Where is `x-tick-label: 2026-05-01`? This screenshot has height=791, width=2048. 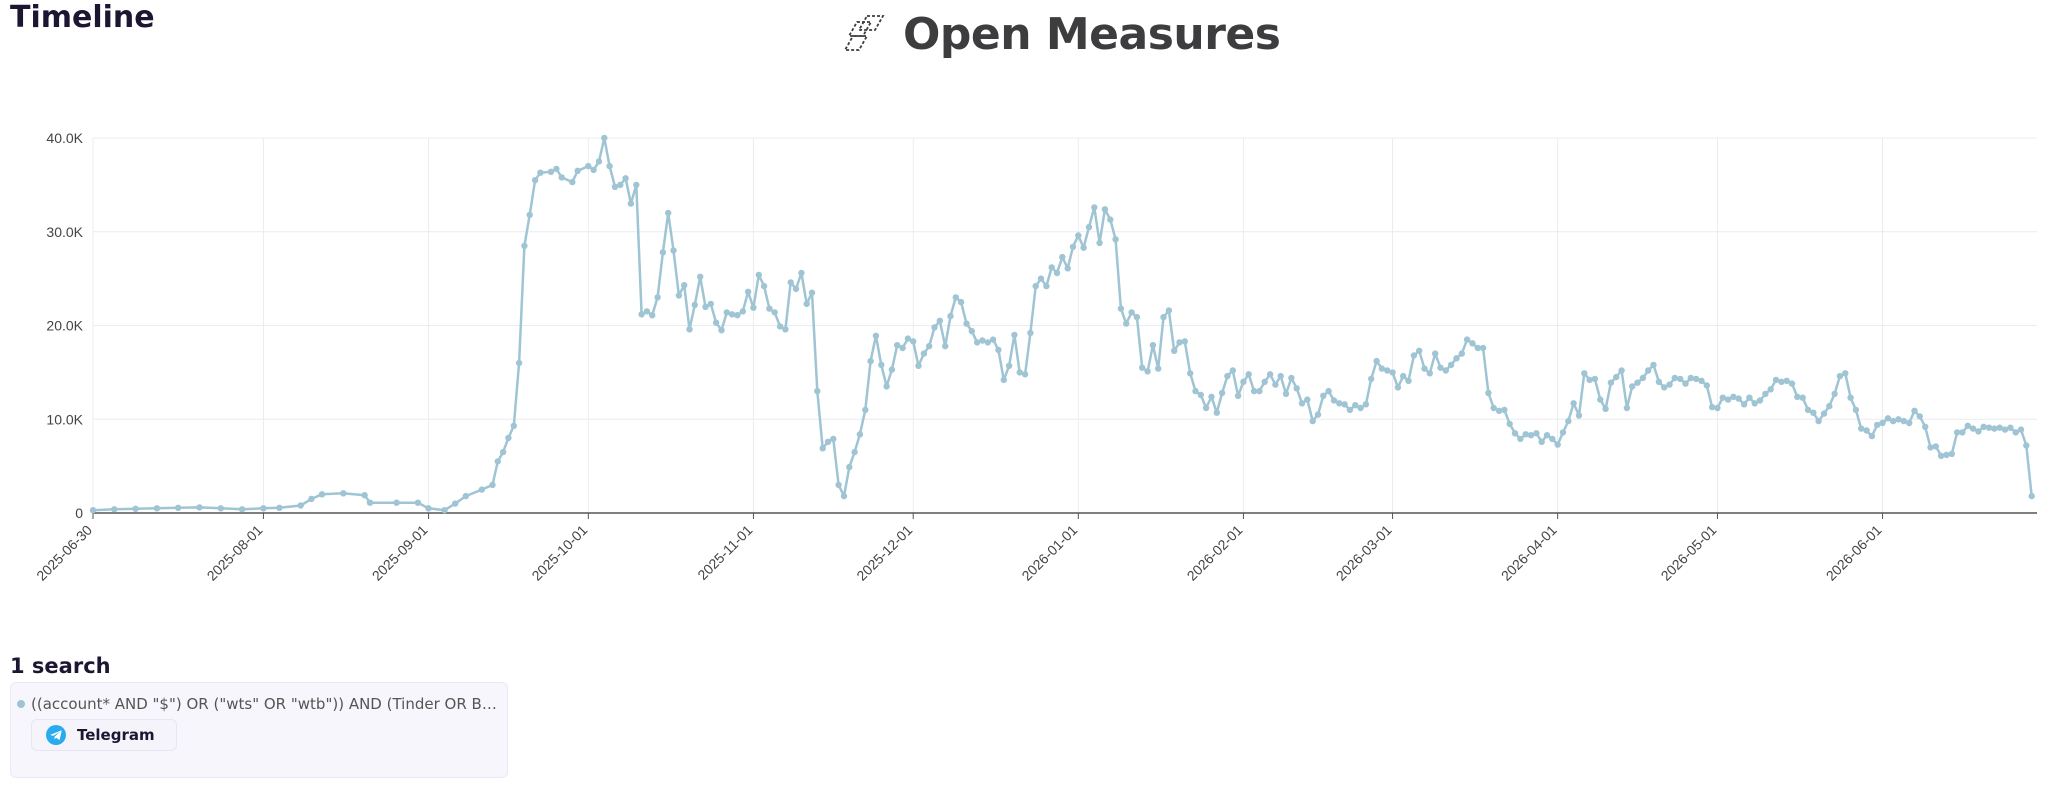
x-tick-label: 2026-05-01 is located at coordinates (1689, 553).